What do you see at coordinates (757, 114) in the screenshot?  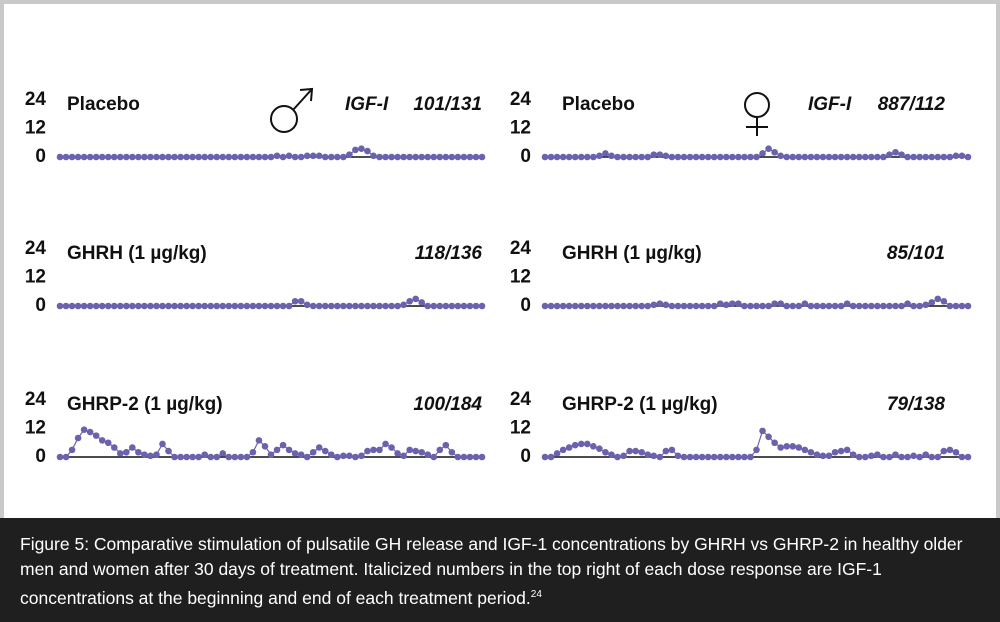 I see `female-symbol` at bounding box center [757, 114].